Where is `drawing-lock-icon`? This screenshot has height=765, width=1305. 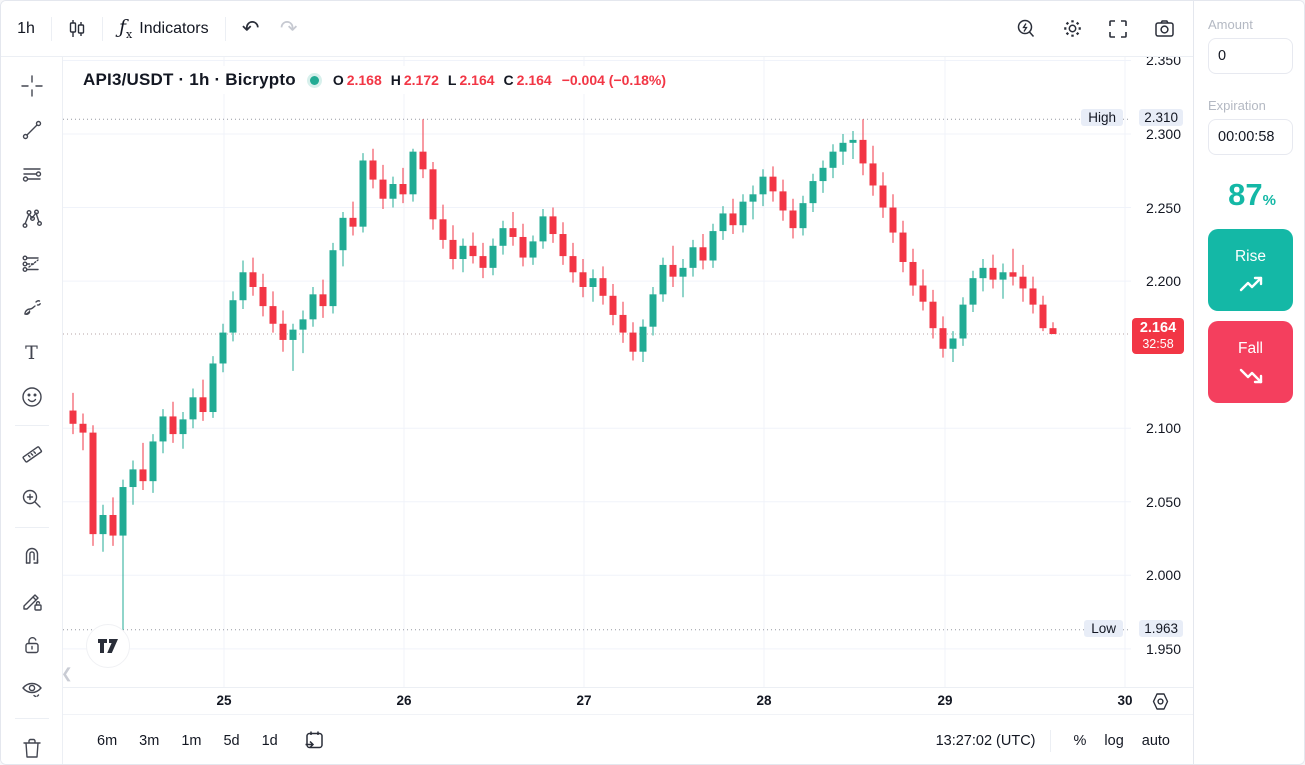 drawing-lock-icon is located at coordinates (32, 602).